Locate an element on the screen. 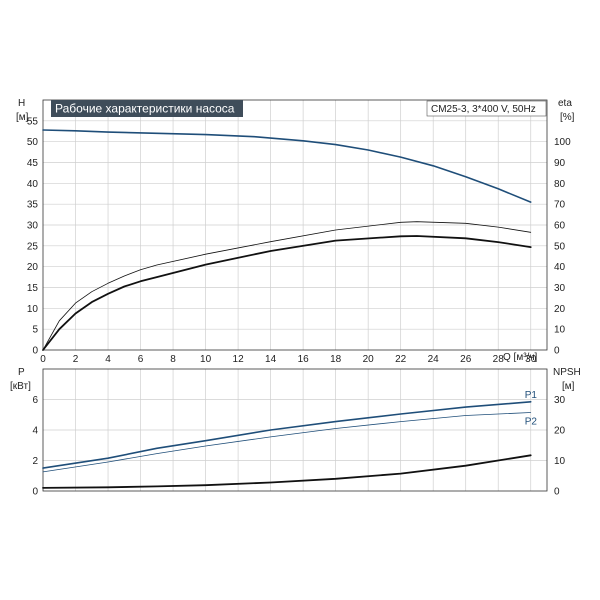  x-tick-label: 22 is located at coordinates (401, 359).